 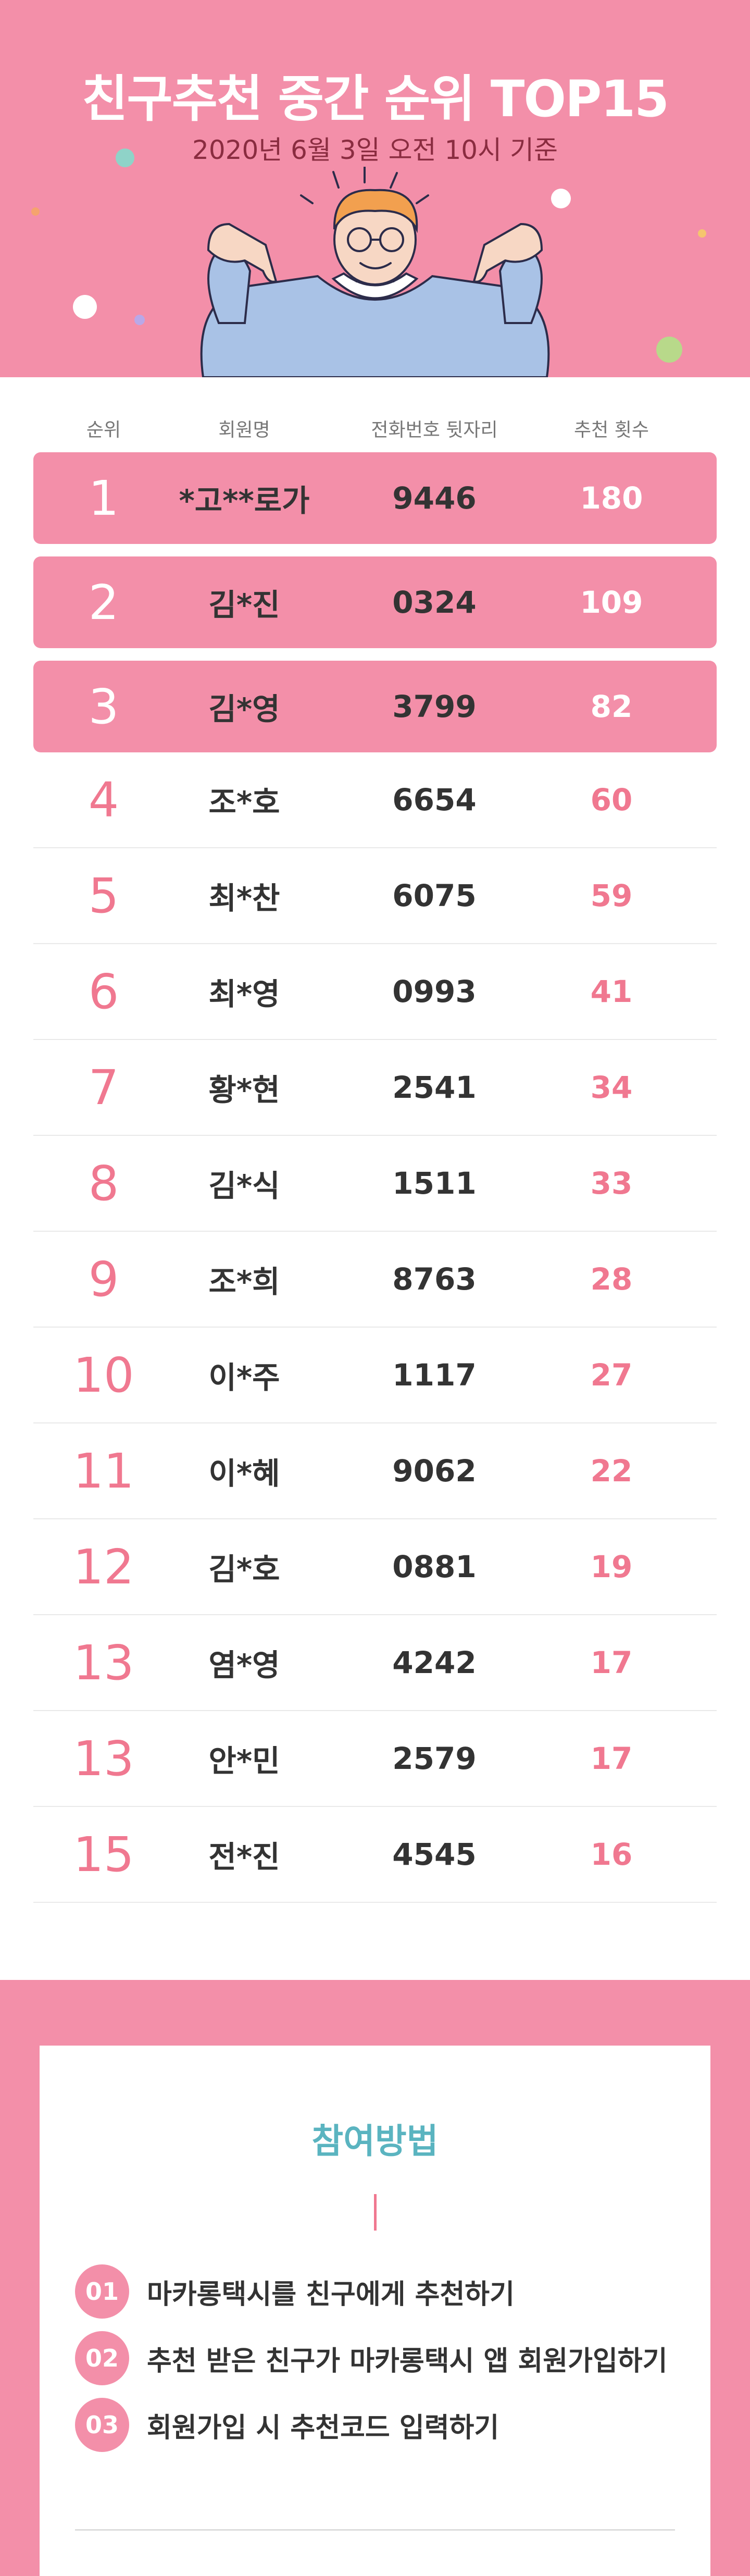 I want to click on referral-count: 180, so click(x=611, y=498).